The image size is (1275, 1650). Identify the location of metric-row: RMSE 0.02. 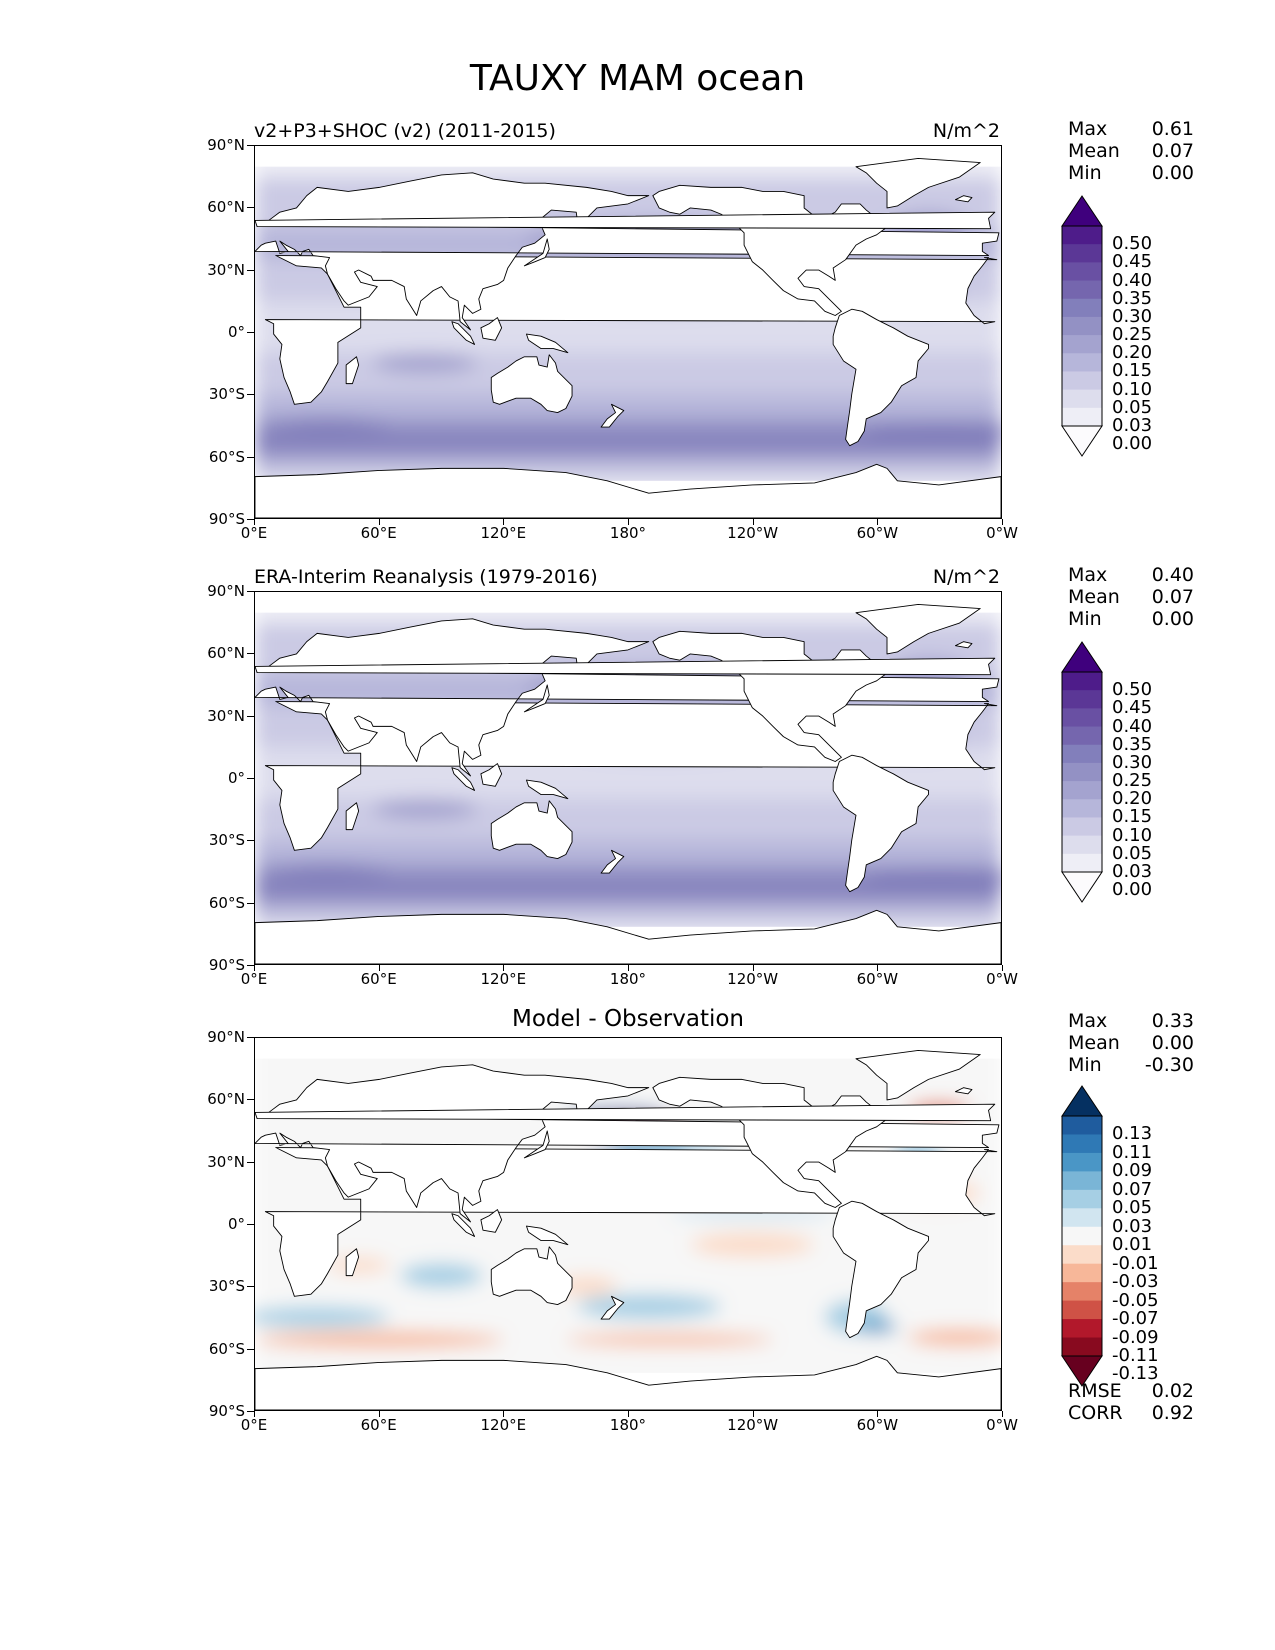
(1131, 1391).